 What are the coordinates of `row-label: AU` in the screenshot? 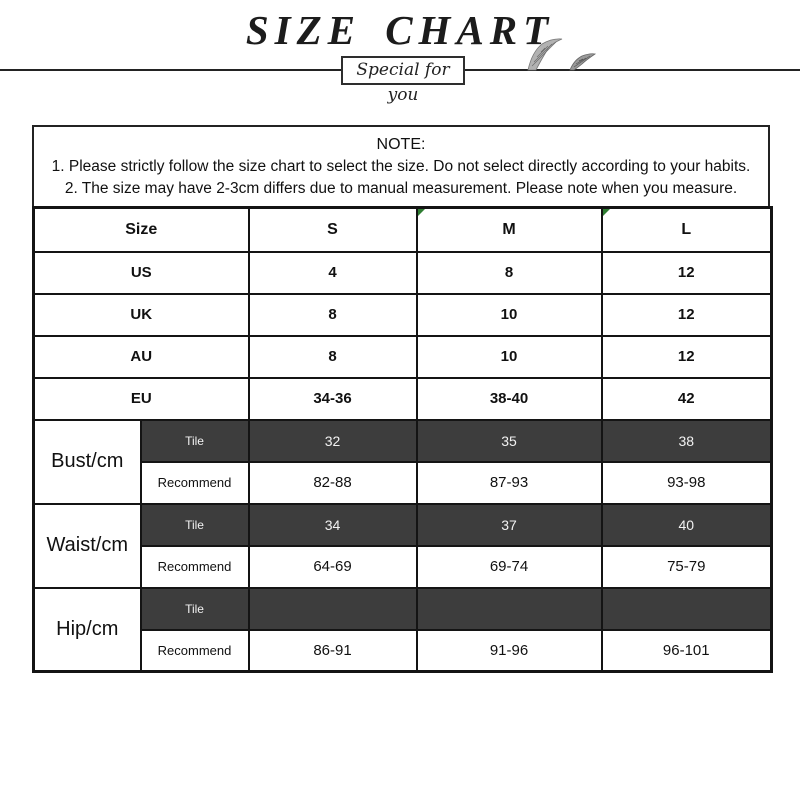 It's located at (141, 356).